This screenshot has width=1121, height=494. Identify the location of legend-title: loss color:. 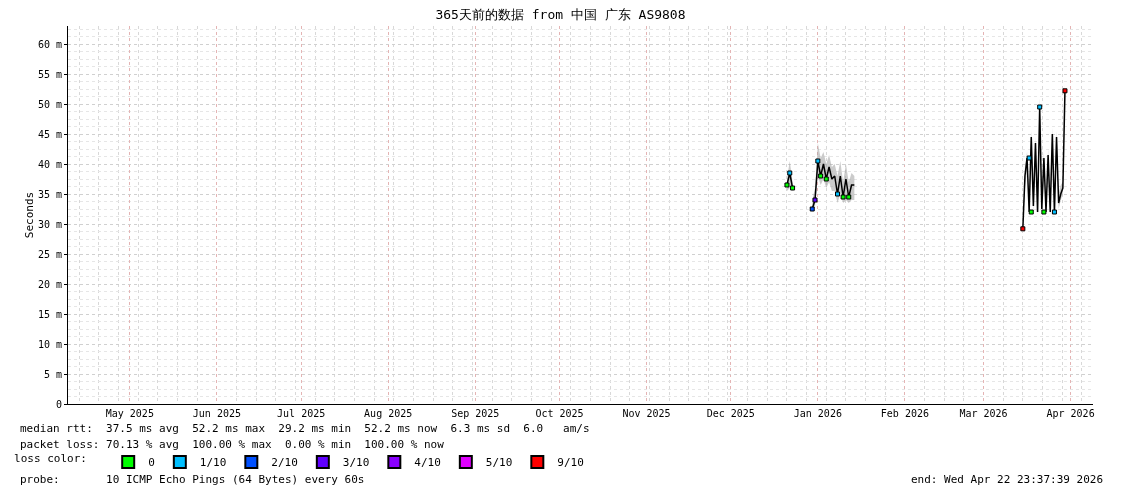
(57, 458).